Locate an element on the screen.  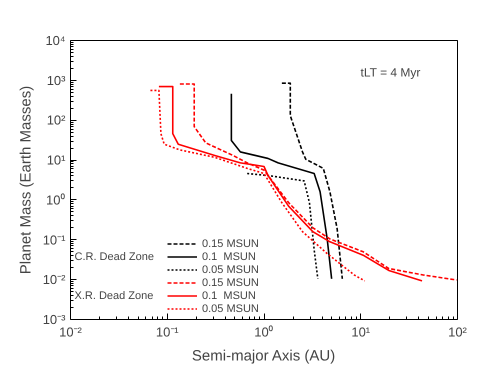
x-tick-label: 10⁰ is located at coordinates (264, 332).